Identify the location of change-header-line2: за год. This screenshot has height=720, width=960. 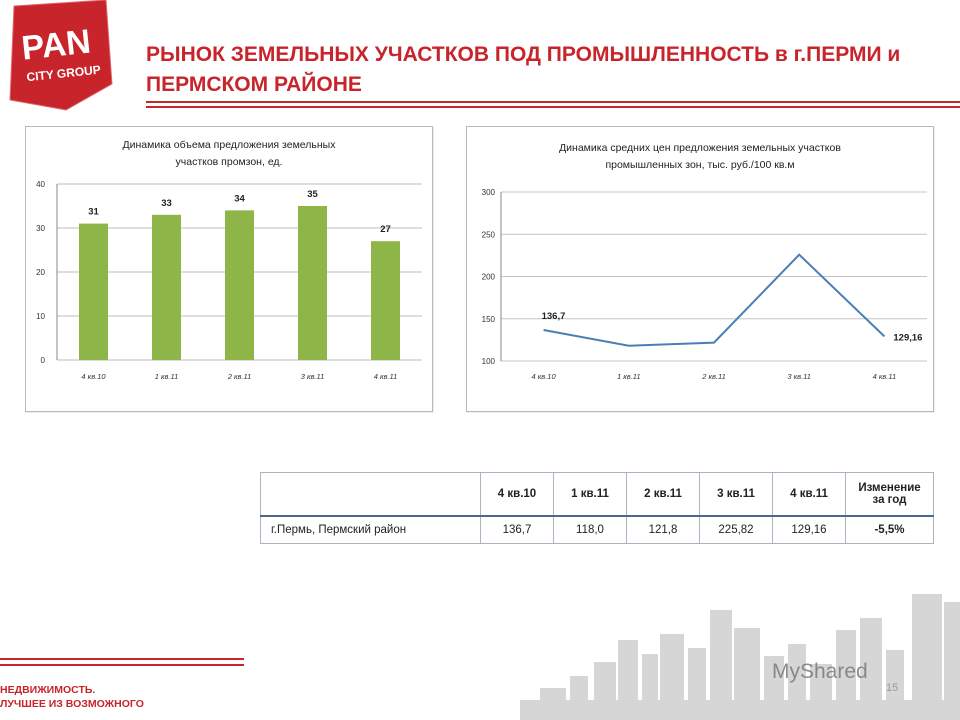
(889, 500).